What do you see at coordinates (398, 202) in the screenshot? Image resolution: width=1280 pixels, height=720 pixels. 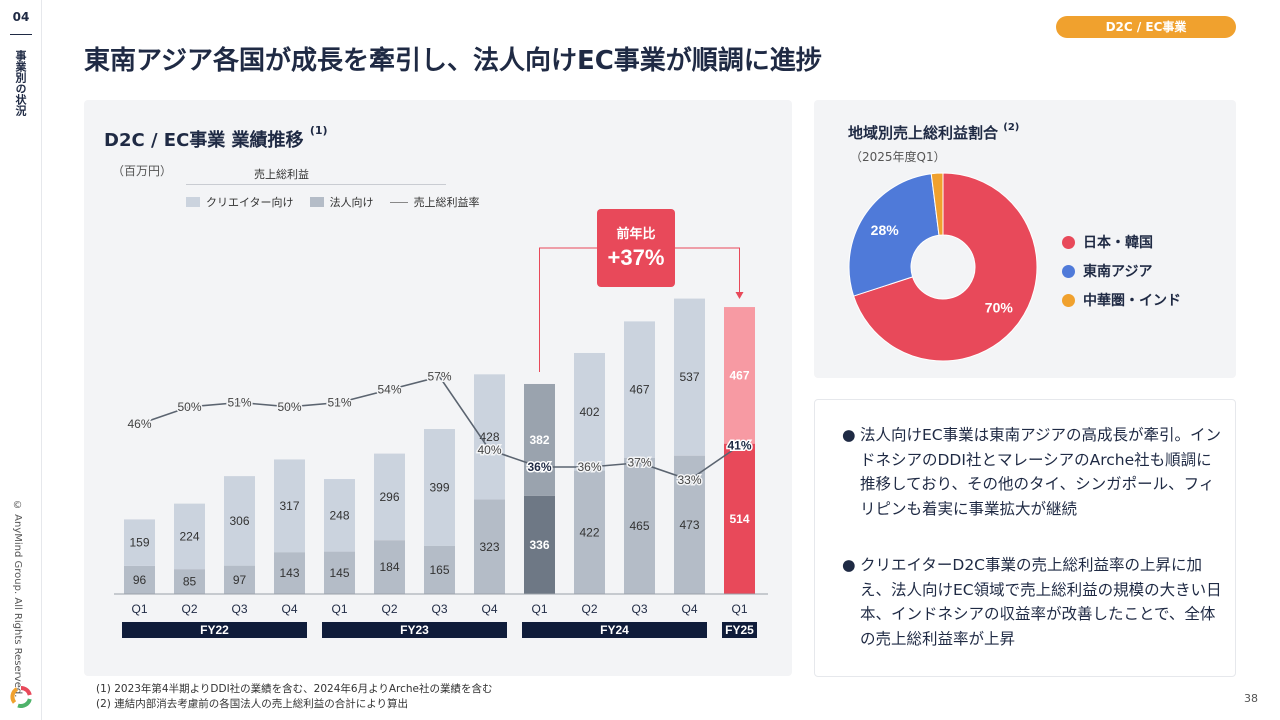 I see `legend-swatch-margin` at bounding box center [398, 202].